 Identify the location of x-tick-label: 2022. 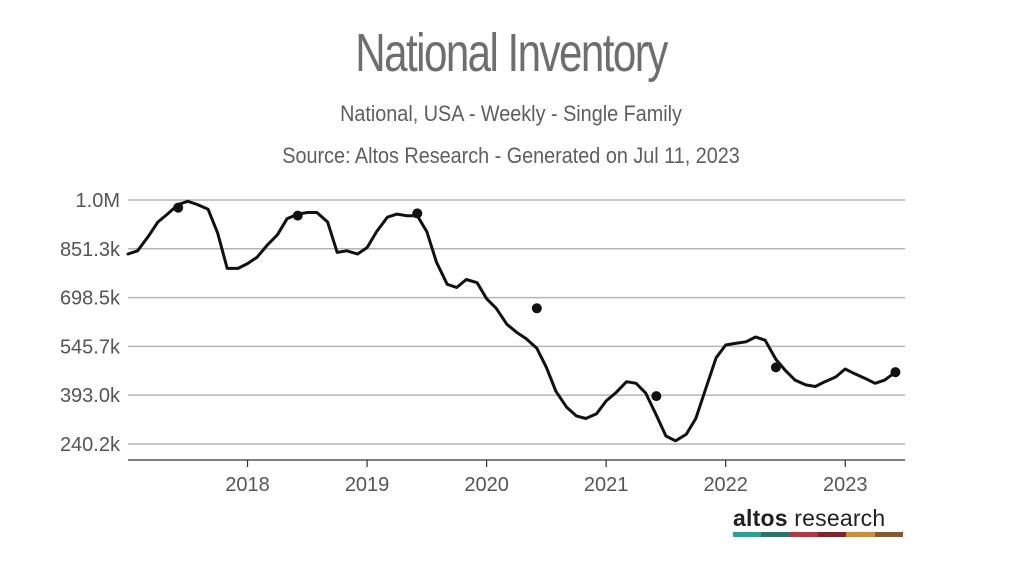
(725, 485).